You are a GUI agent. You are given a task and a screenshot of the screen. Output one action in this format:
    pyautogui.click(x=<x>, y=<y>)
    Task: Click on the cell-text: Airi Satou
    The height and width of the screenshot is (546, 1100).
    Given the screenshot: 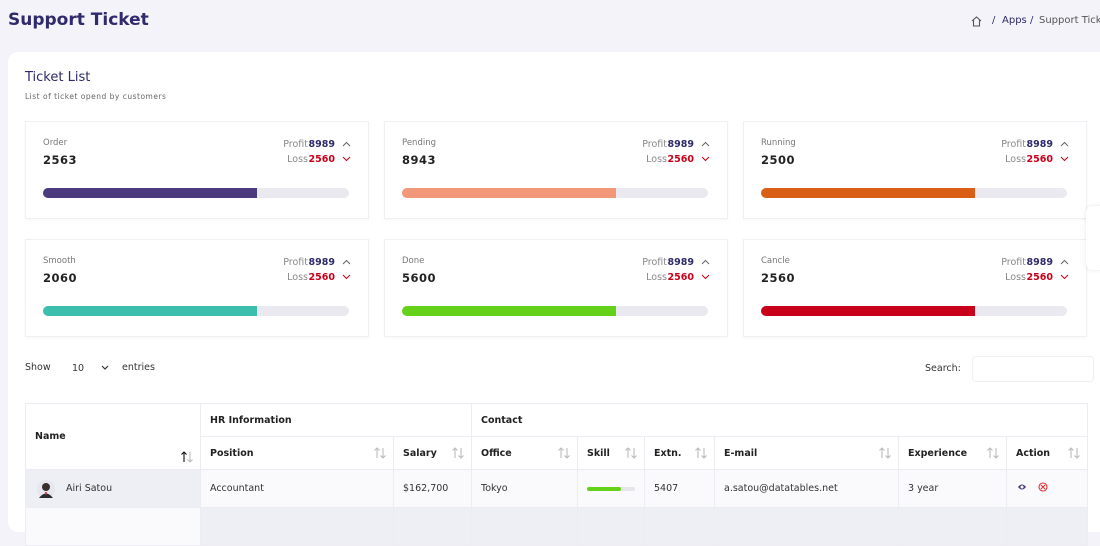 What is the action you would take?
    pyautogui.click(x=89, y=488)
    